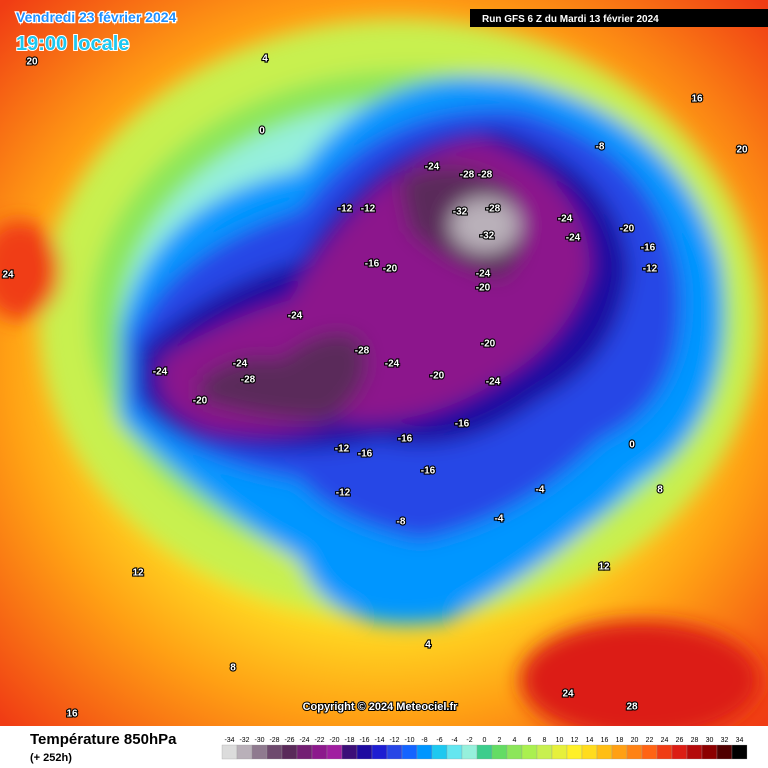 The height and width of the screenshot is (768, 768). What do you see at coordinates (530, 740) in the screenshot?
I see `scale-label: 6` at bounding box center [530, 740].